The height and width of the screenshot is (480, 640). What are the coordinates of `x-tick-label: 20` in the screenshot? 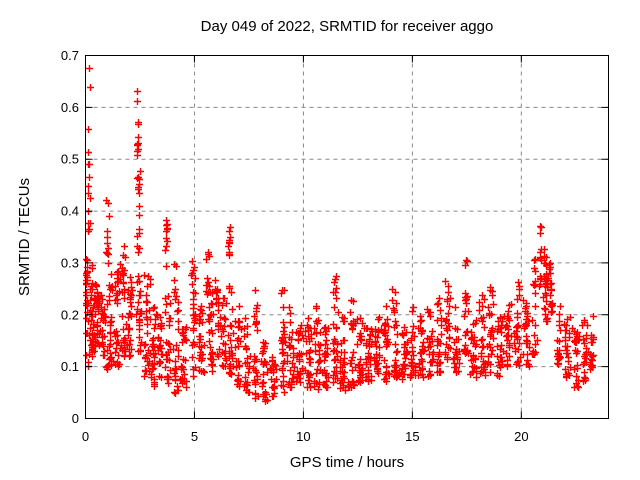 It's located at (521, 436).